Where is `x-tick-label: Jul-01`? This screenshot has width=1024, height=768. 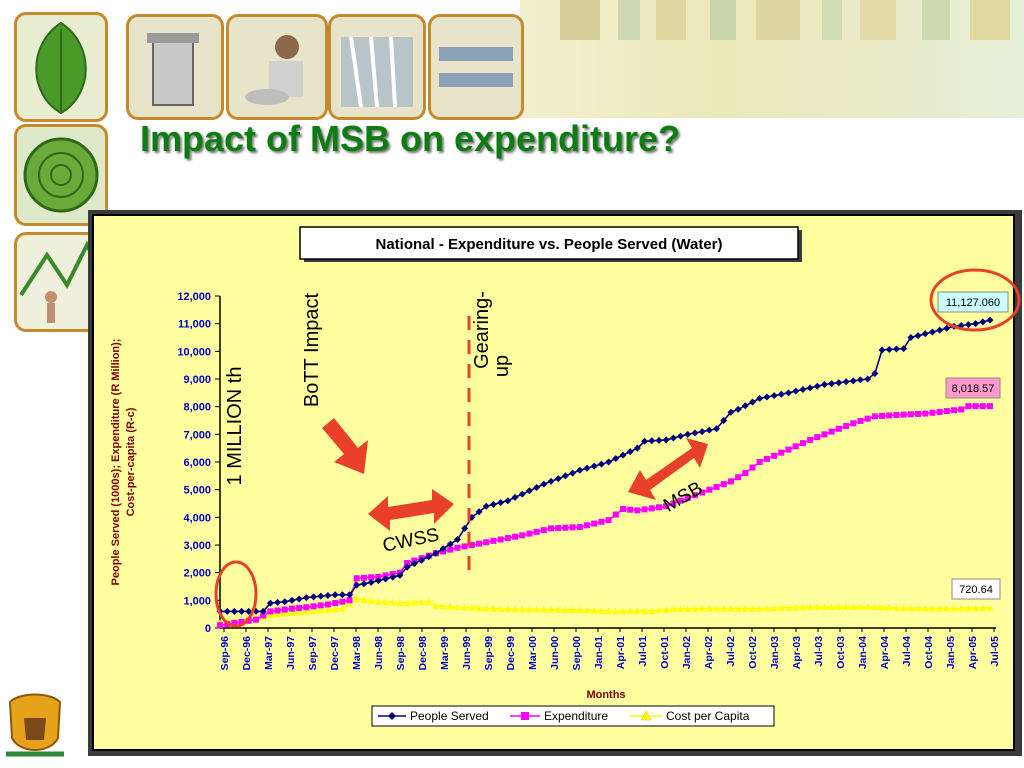
x-tick-label: Jul-01 is located at coordinates (643, 651).